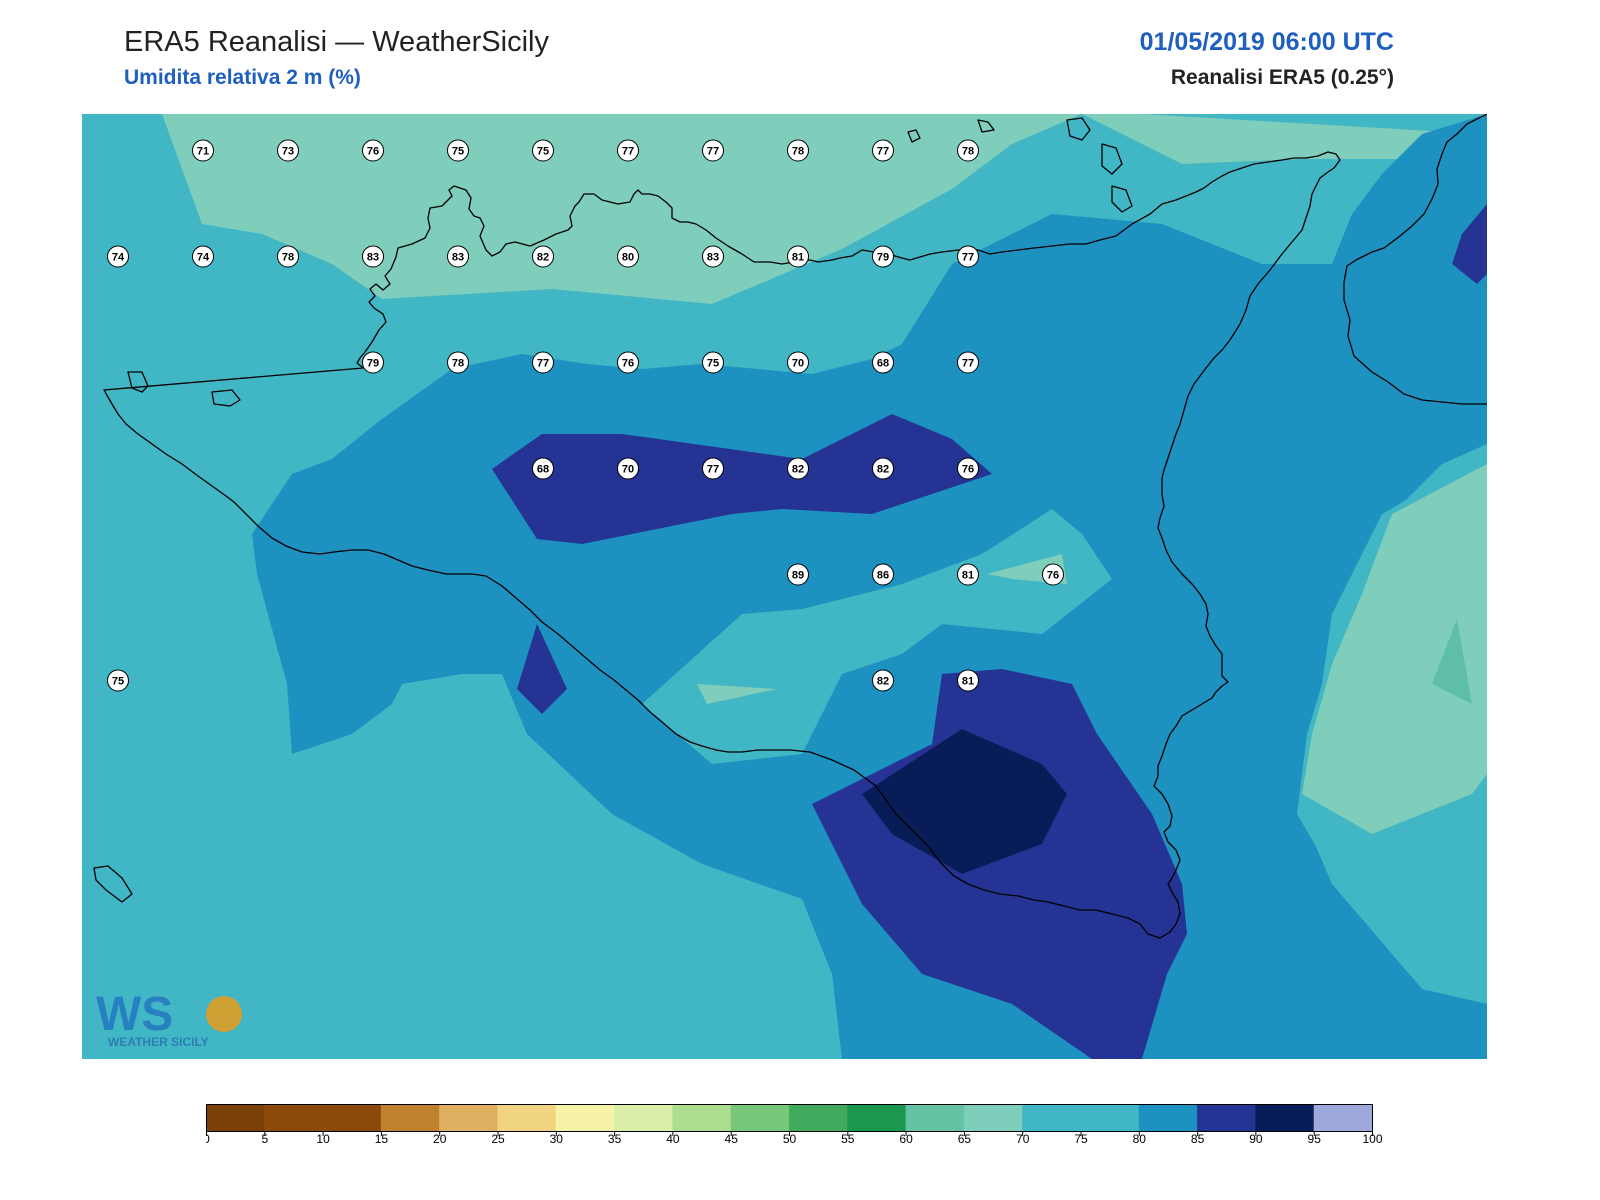 The height and width of the screenshot is (1200, 1600). I want to click on humidity-band-90-95-south, so click(964, 801).